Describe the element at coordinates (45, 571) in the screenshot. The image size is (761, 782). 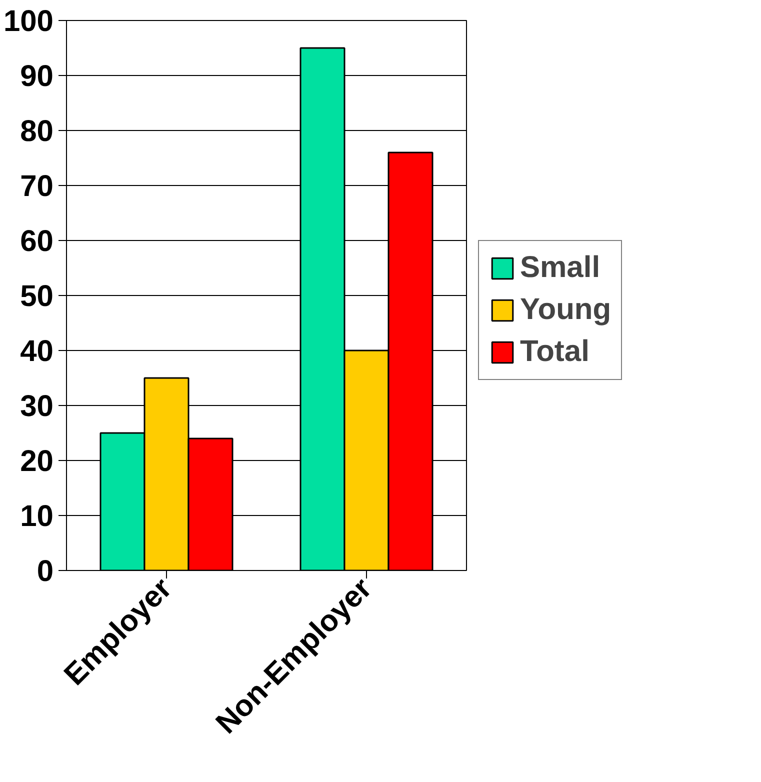
I see `y-tick-label: 0` at that location.